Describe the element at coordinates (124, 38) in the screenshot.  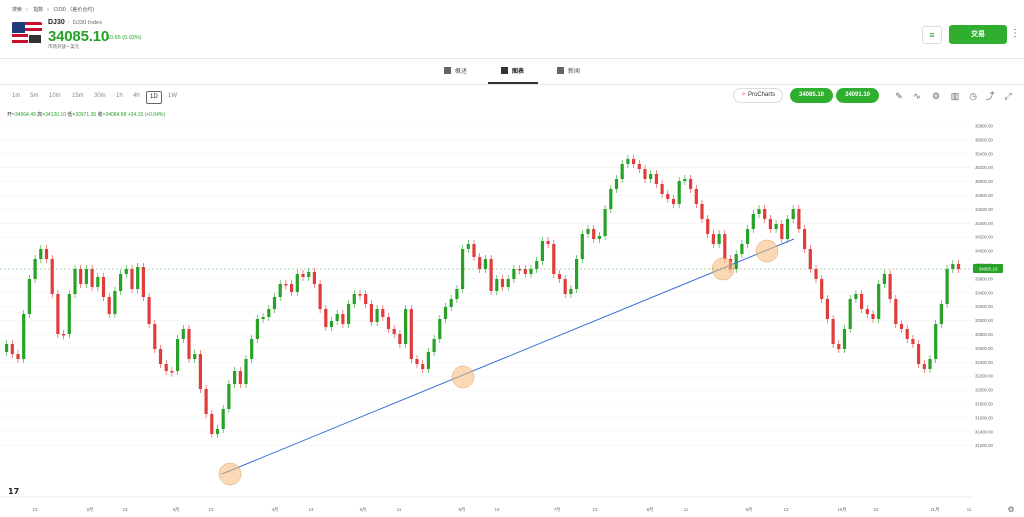
I see `price-change: 10.65 (0.03%)` at that location.